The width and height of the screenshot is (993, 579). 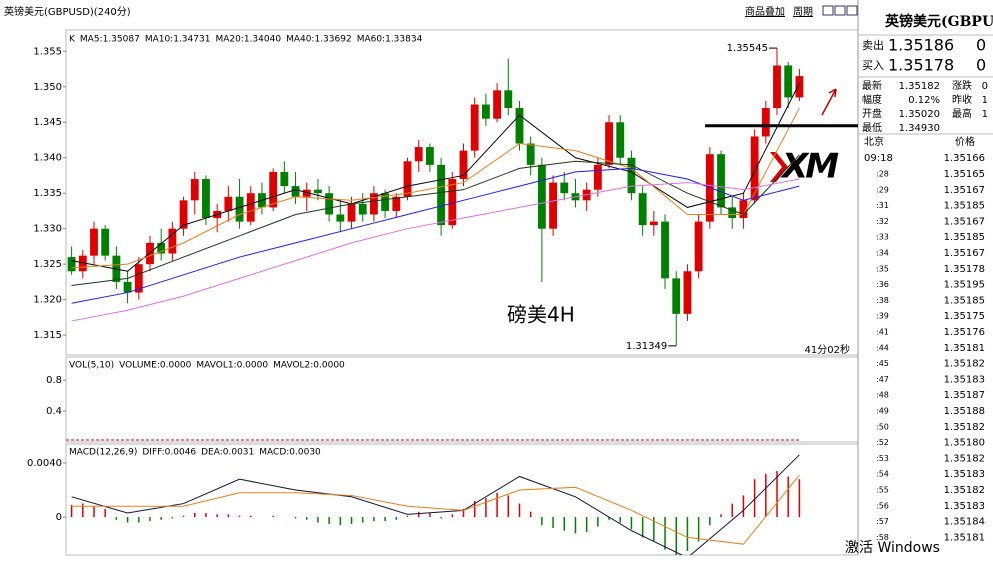 What do you see at coordinates (110, 40) in the screenshot?
I see `legend-item: MA5:1.35087` at bounding box center [110, 40].